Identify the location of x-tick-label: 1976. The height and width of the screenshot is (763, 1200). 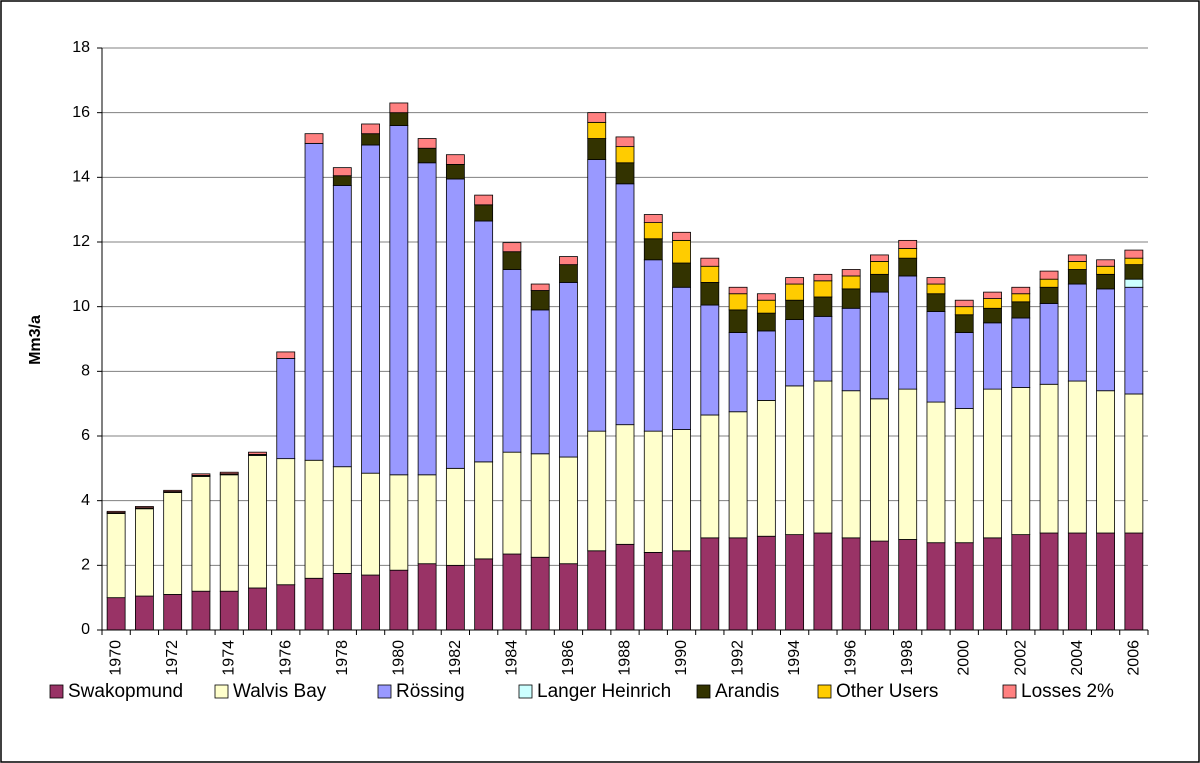
(285, 658).